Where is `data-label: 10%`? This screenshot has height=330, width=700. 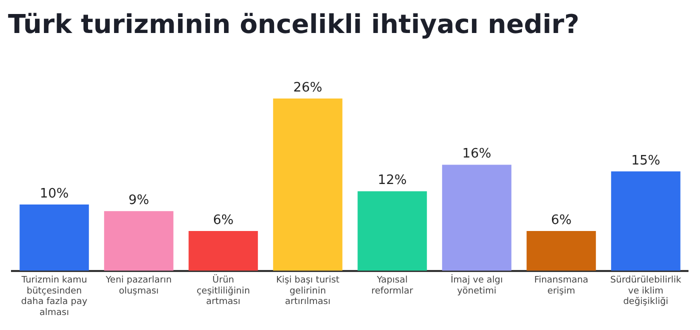
data-label: 10% is located at coordinates (54, 194).